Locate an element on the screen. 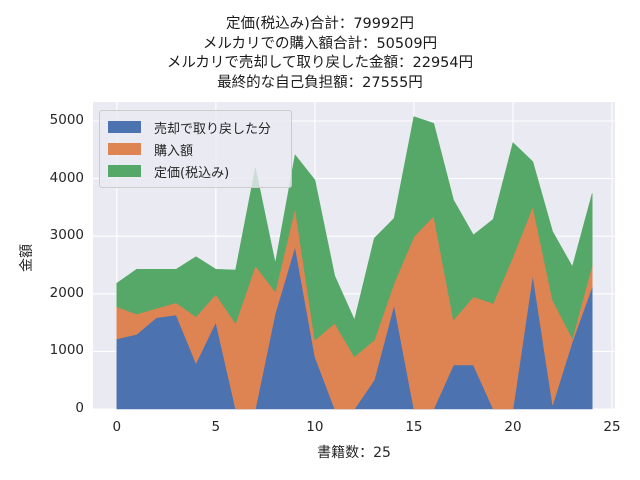 The width and height of the screenshot is (640, 480). legend-label: 購入額 is located at coordinates (174, 151).